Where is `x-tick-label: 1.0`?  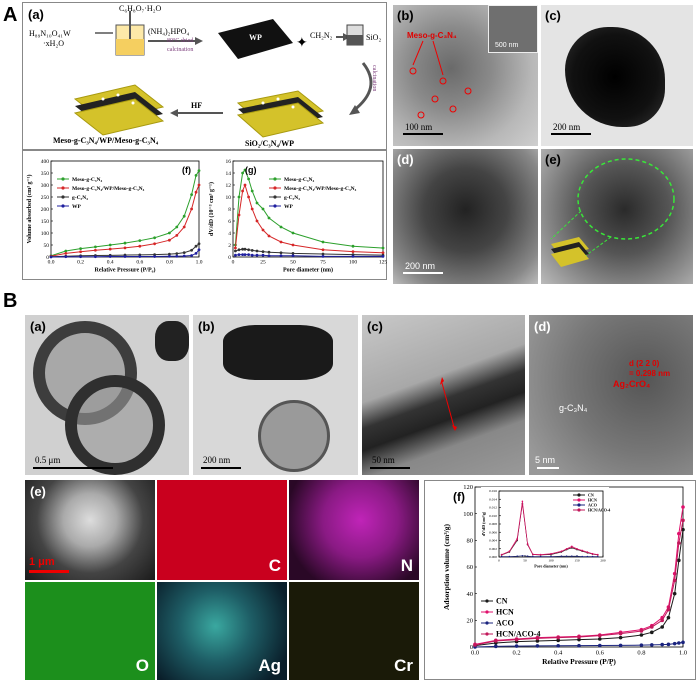
x-tick-label: 1.0 is located at coordinates (683, 653).